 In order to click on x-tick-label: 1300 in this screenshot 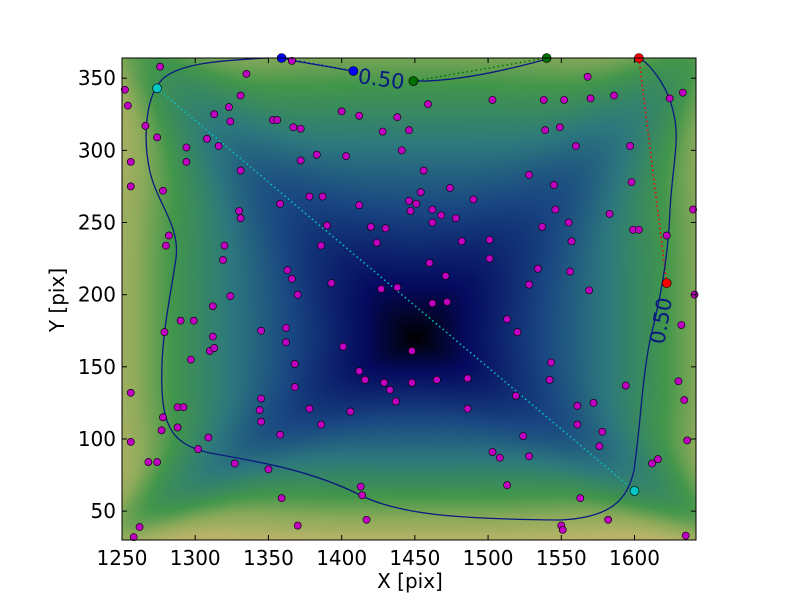, I will do `click(195, 558)`.